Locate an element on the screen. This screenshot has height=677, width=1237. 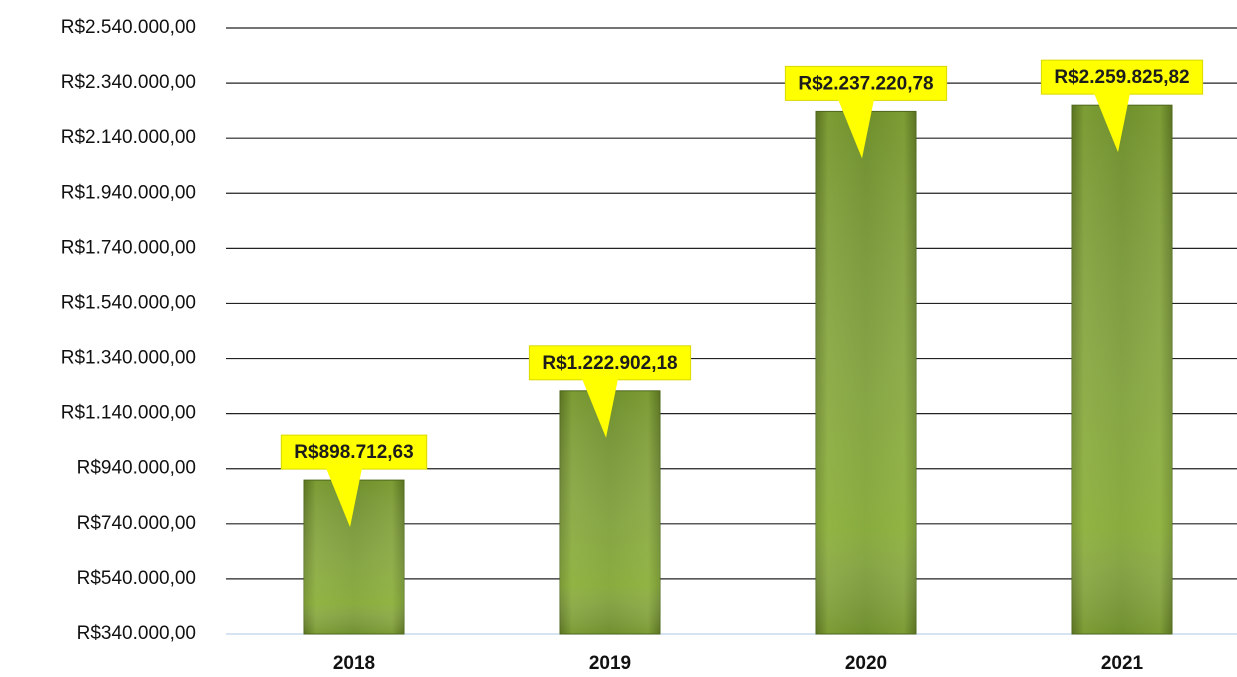
y-tick-label: R$740.000,00 is located at coordinates (136, 523).